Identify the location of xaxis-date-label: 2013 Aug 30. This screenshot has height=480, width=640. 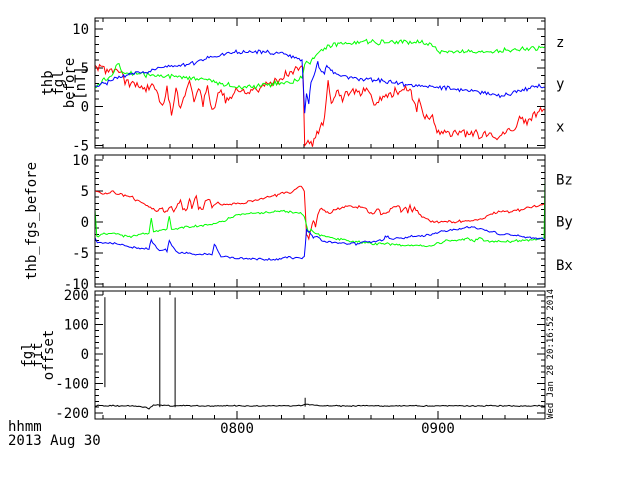
(54, 441).